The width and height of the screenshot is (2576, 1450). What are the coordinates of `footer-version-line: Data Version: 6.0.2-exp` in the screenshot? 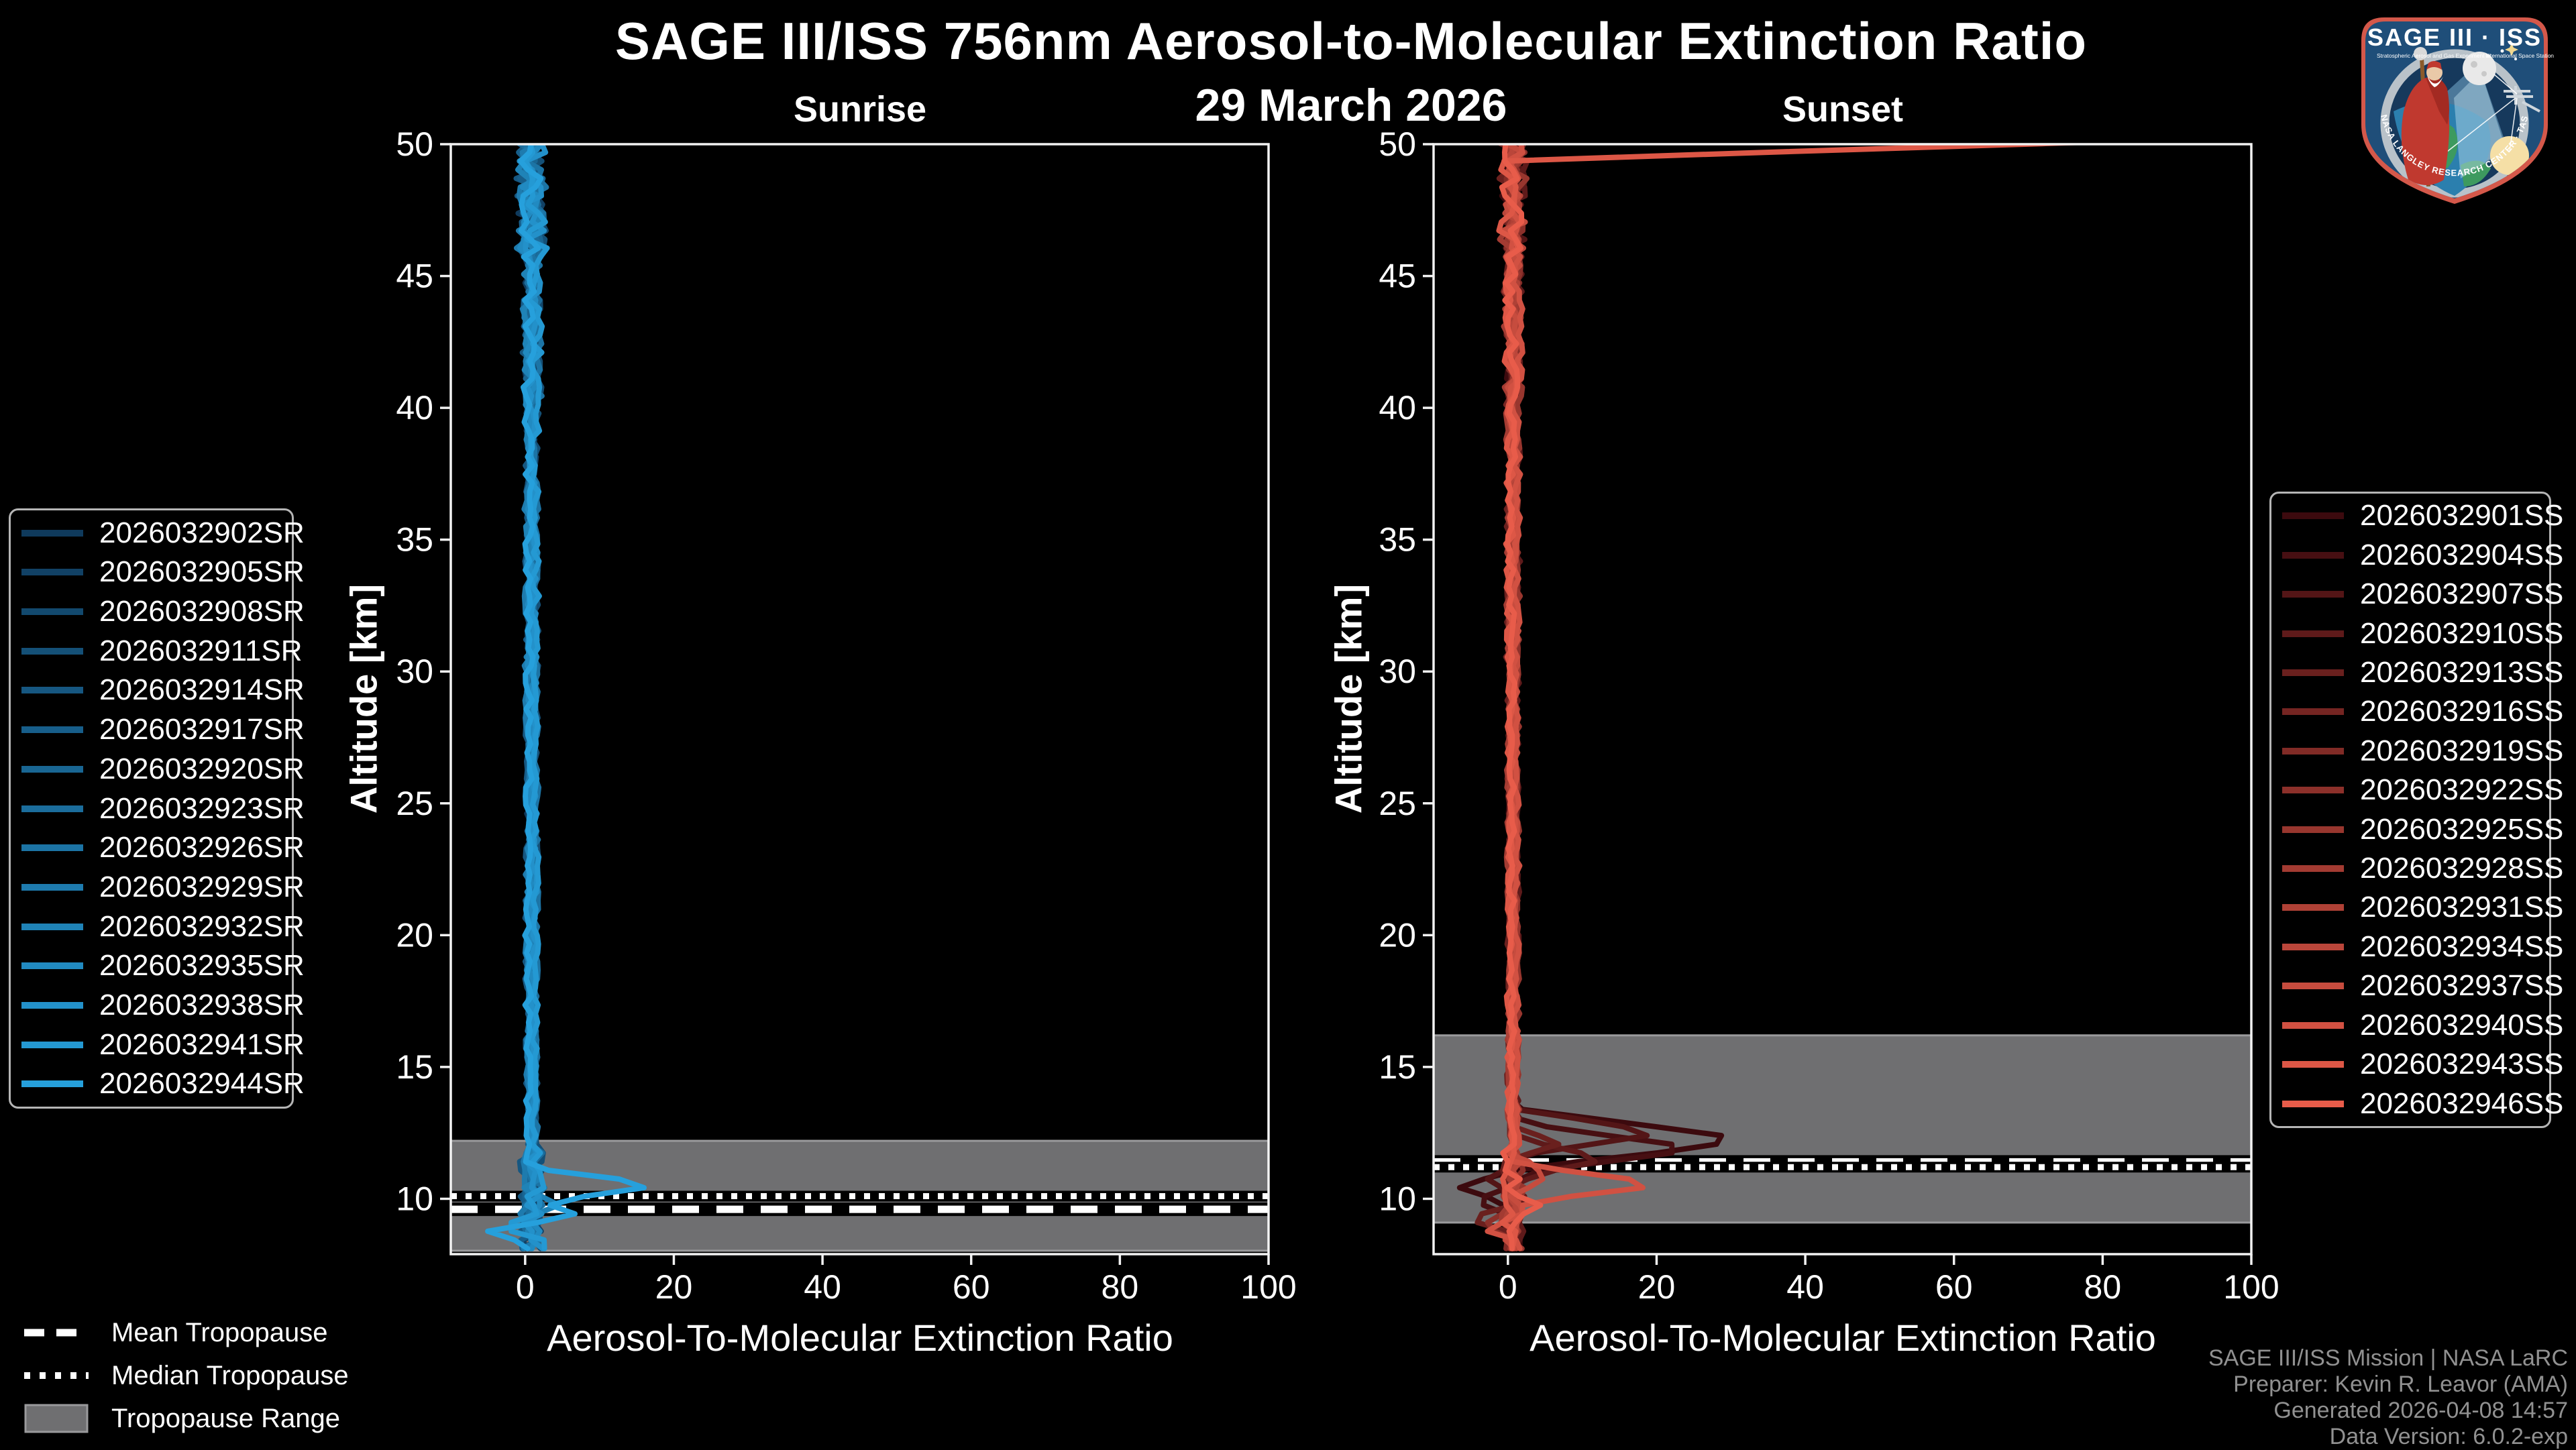 It's located at (2448, 1436).